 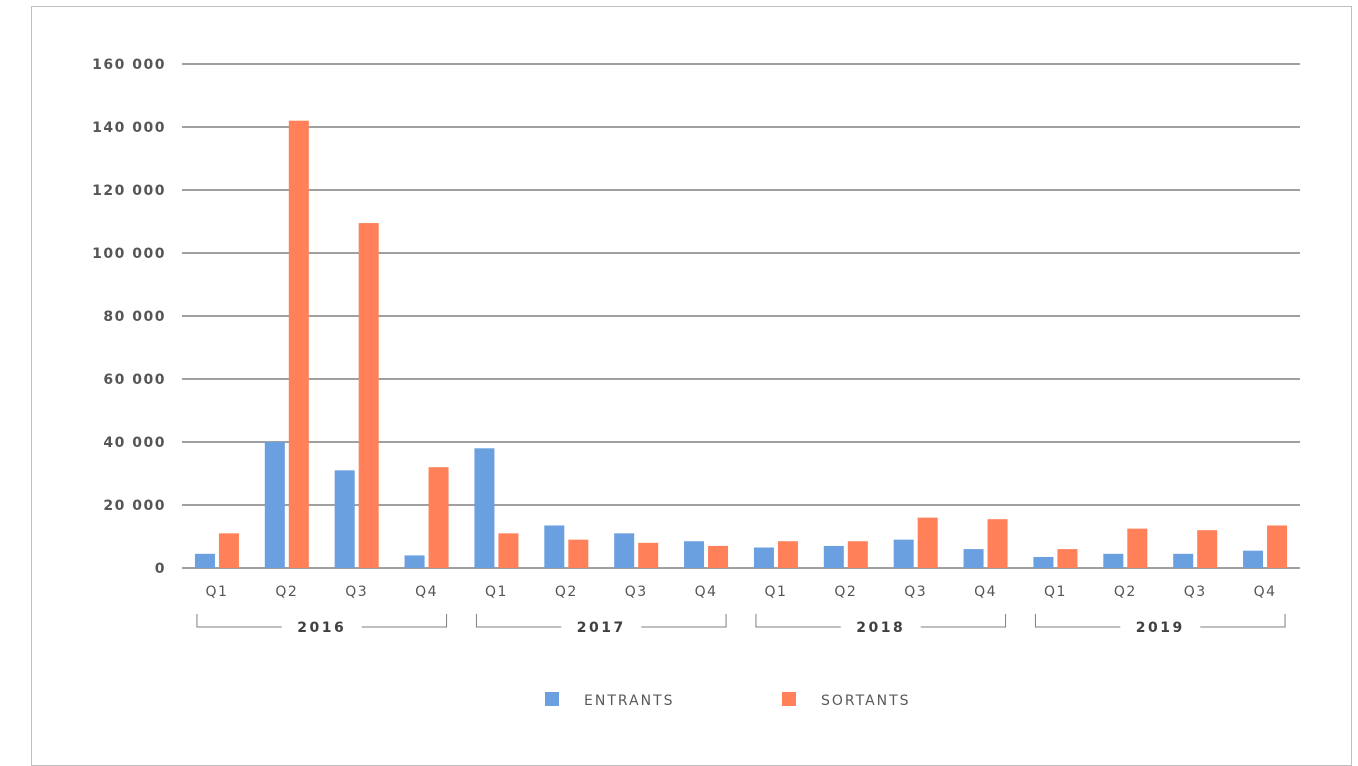 I want to click on legend-label-entrants: ENTRANTS, so click(x=629, y=701).